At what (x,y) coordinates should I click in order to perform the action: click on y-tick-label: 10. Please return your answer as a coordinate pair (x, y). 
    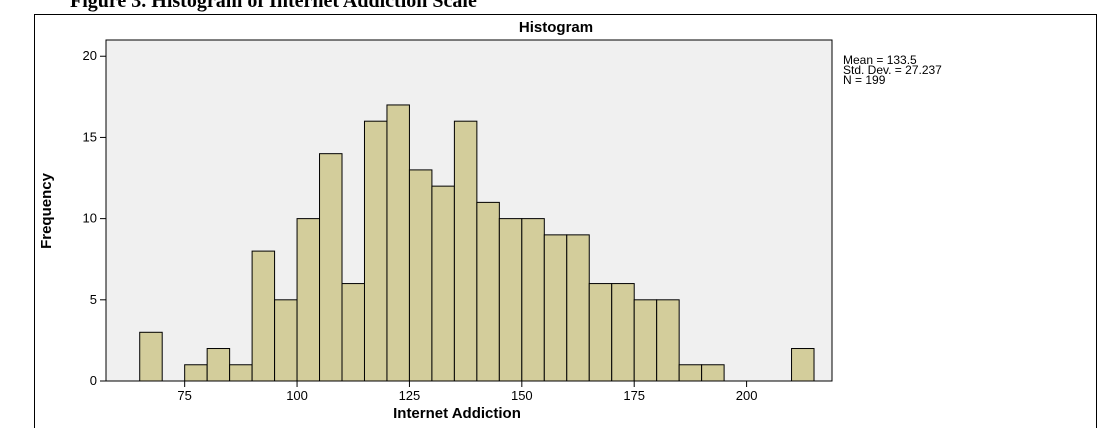
    Looking at the image, I should click on (90, 218).